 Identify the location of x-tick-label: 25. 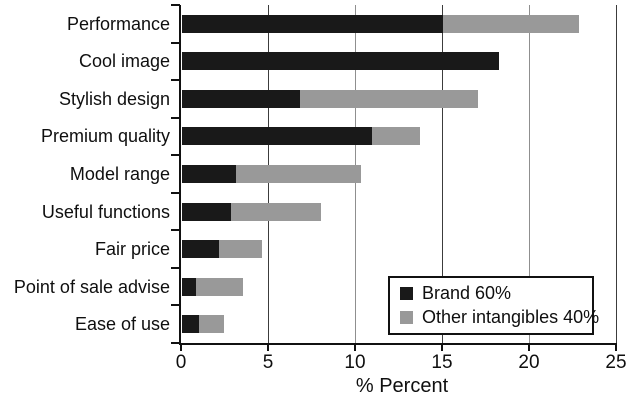
(616, 362).